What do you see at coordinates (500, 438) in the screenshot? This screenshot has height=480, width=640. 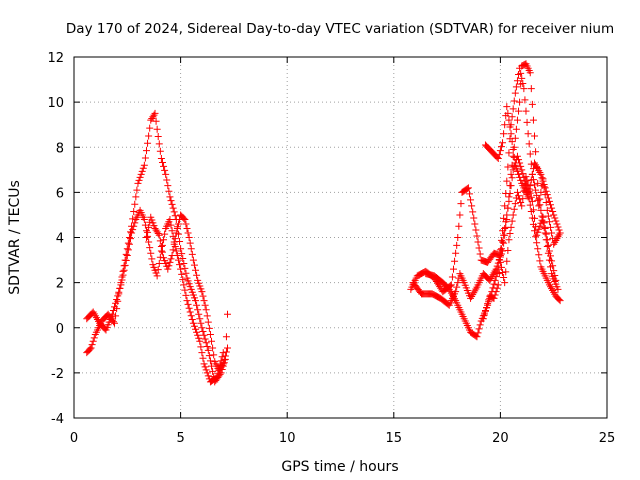 I see `x-tick-label: 20` at bounding box center [500, 438].